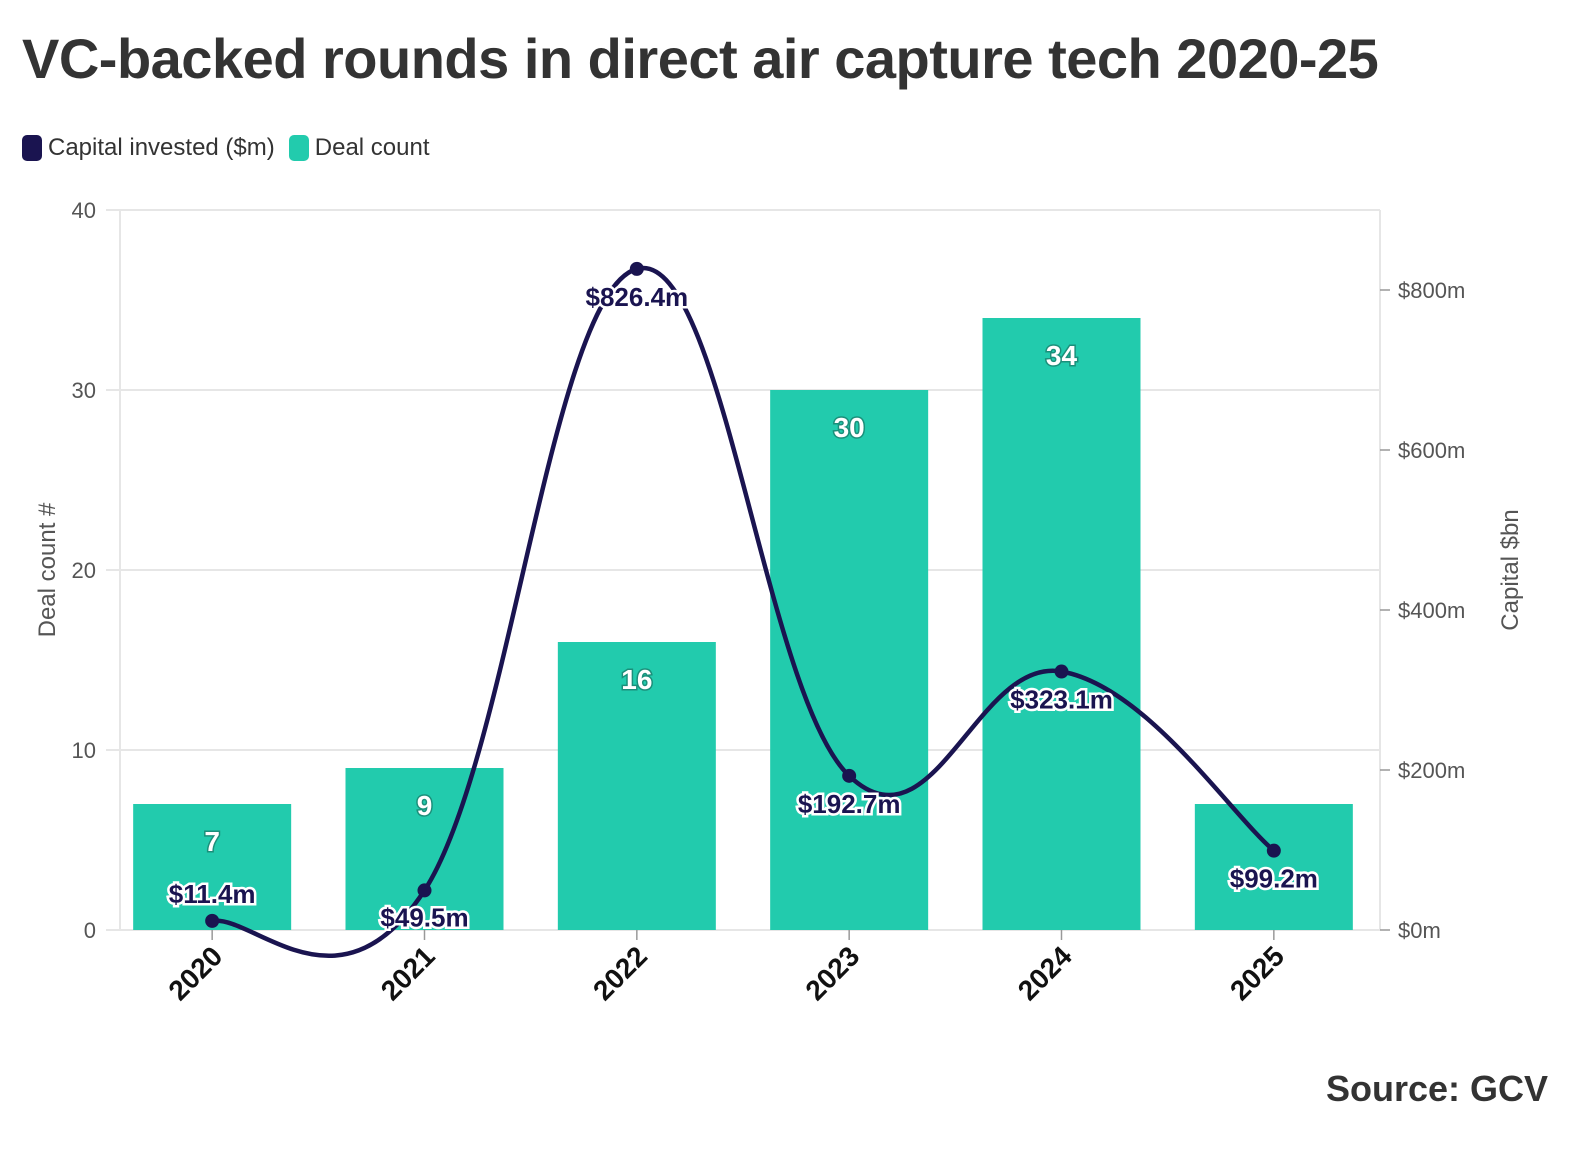 This screenshot has width=1588, height=1150. What do you see at coordinates (84, 390) in the screenshot?
I see `y-left-tick-label: 30` at bounding box center [84, 390].